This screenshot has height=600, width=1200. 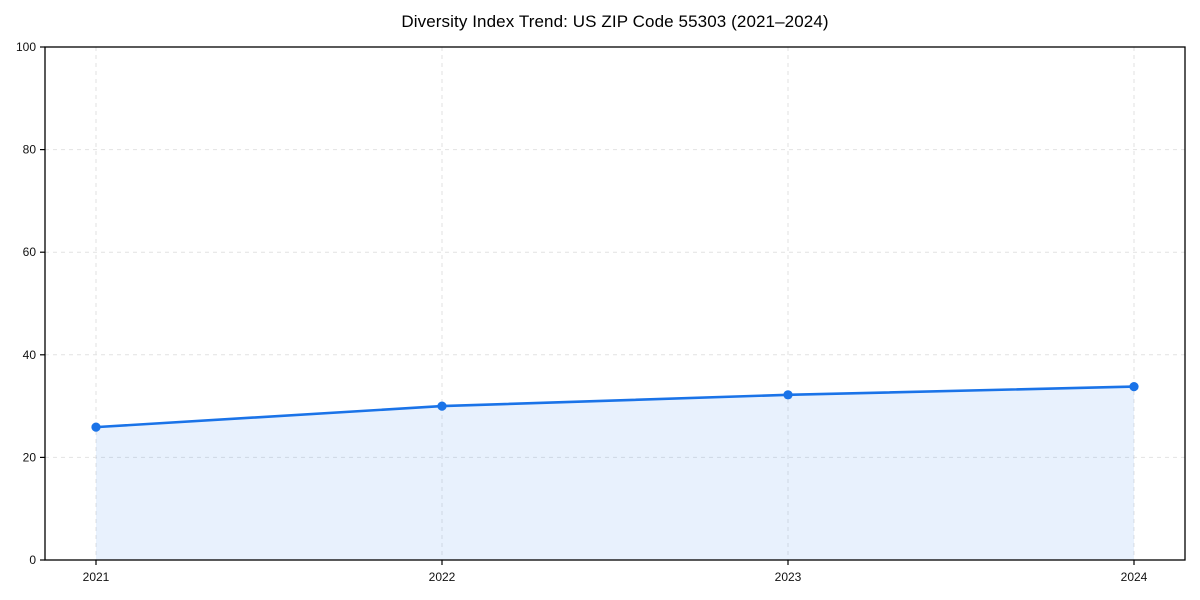 What do you see at coordinates (30, 252) in the screenshot?
I see `y-axis-tick-label: 60` at bounding box center [30, 252].